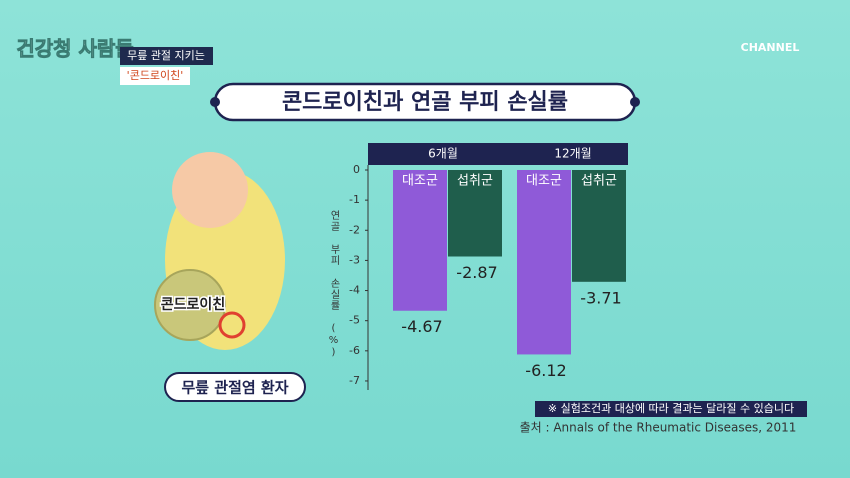  I want to click on note-box, so click(671, 409).